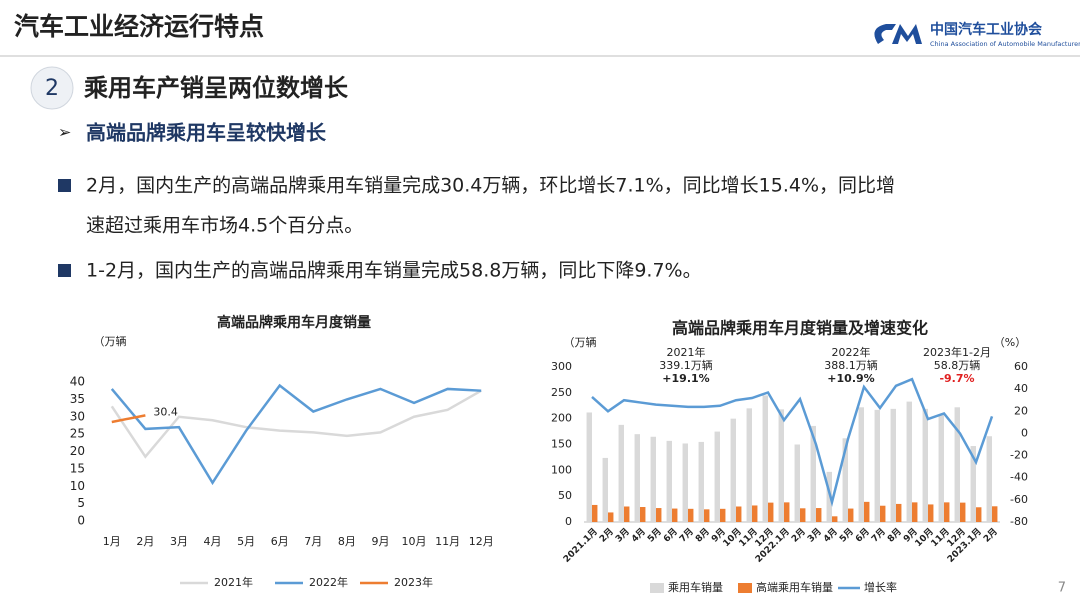  What do you see at coordinates (1019, 477) in the screenshot?
I see `y2-tick-label: -40` at bounding box center [1019, 477].